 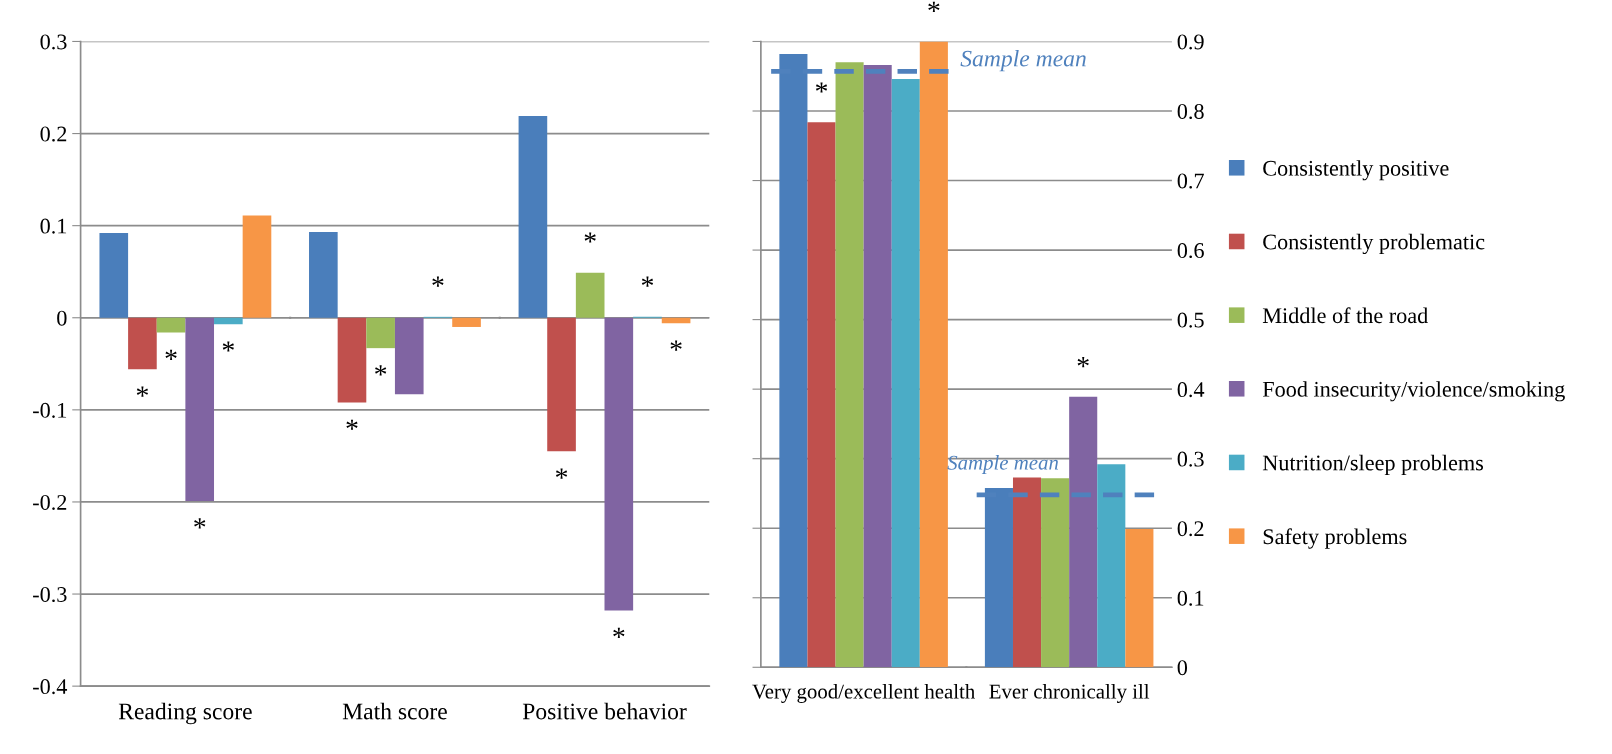 I want to click on y2-tick-label: 0, so click(x=1182, y=668).